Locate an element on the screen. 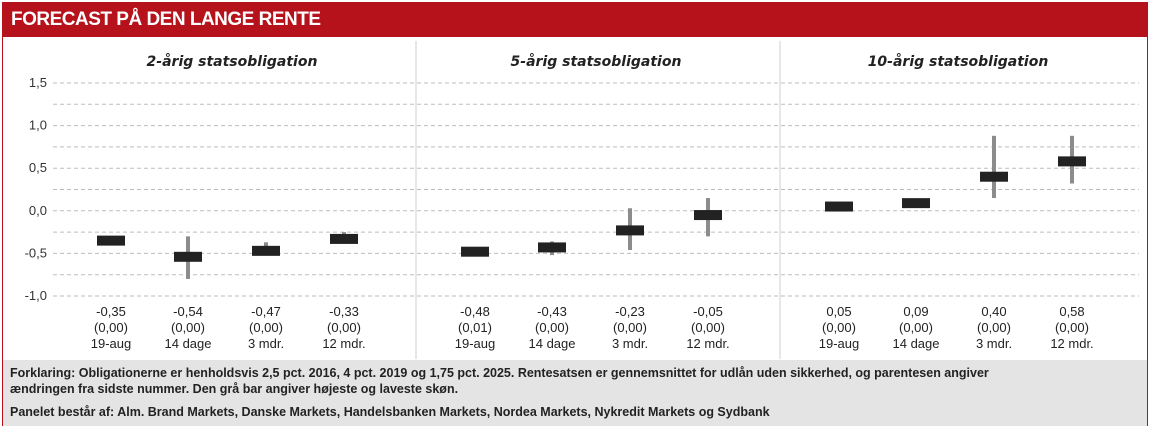 The height and width of the screenshot is (430, 1152). value-label: 0,58 is located at coordinates (1071, 311).